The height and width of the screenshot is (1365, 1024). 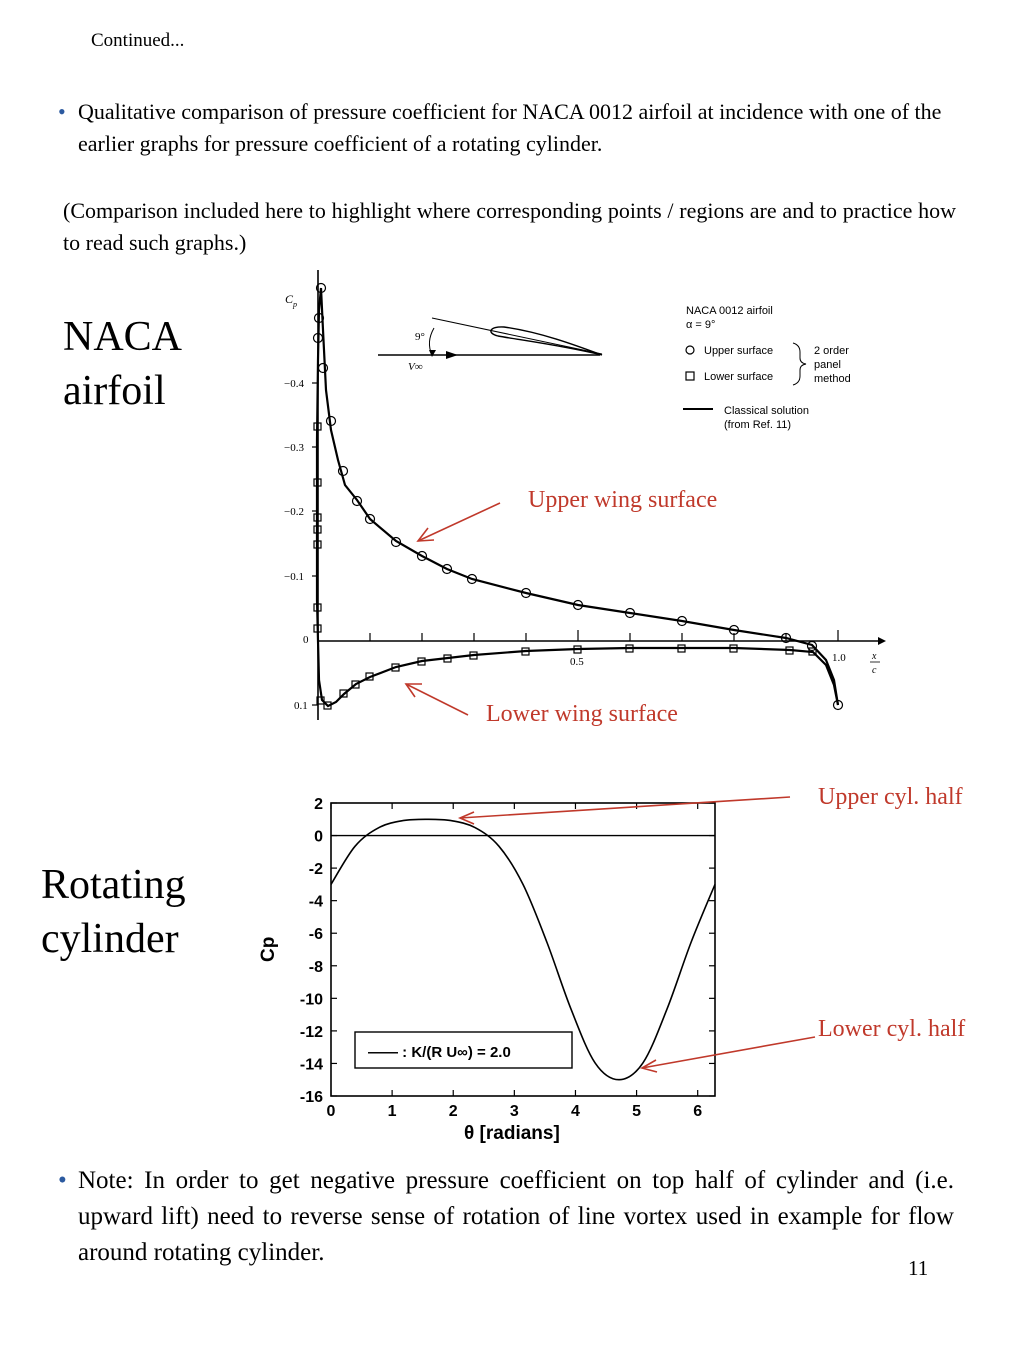 I want to click on vinf-label: V∞, so click(x=415, y=367).